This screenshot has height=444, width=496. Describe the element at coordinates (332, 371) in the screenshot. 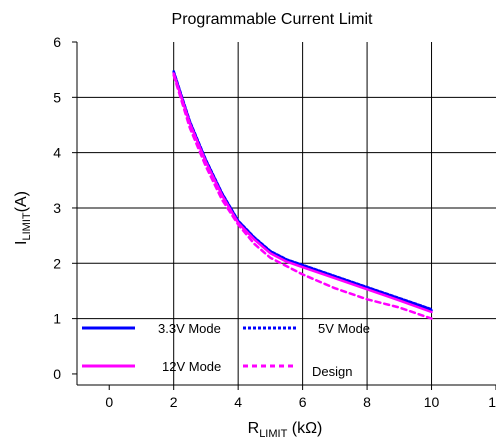

I see `legend-label-3: Design` at that location.